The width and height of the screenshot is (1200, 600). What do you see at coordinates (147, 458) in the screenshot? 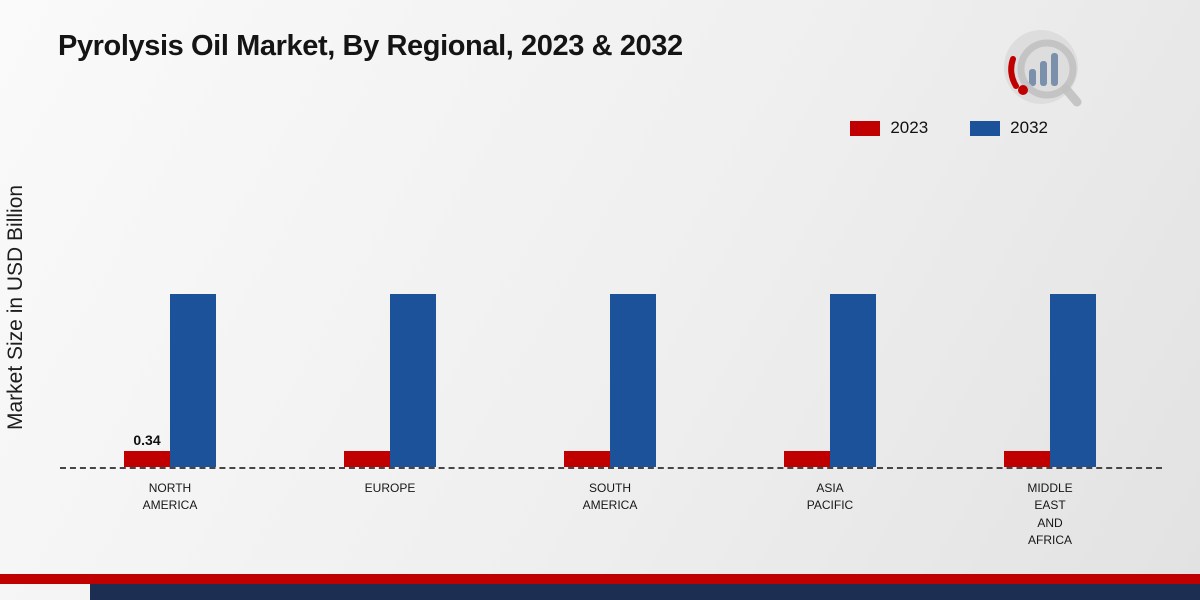
I see `bar-2023-north-america` at bounding box center [147, 458].